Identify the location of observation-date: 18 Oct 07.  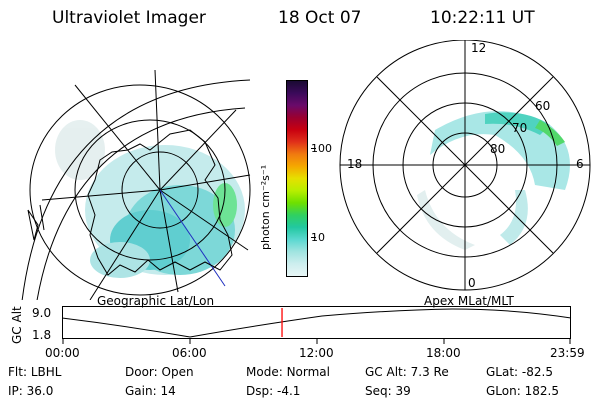
(320, 18).